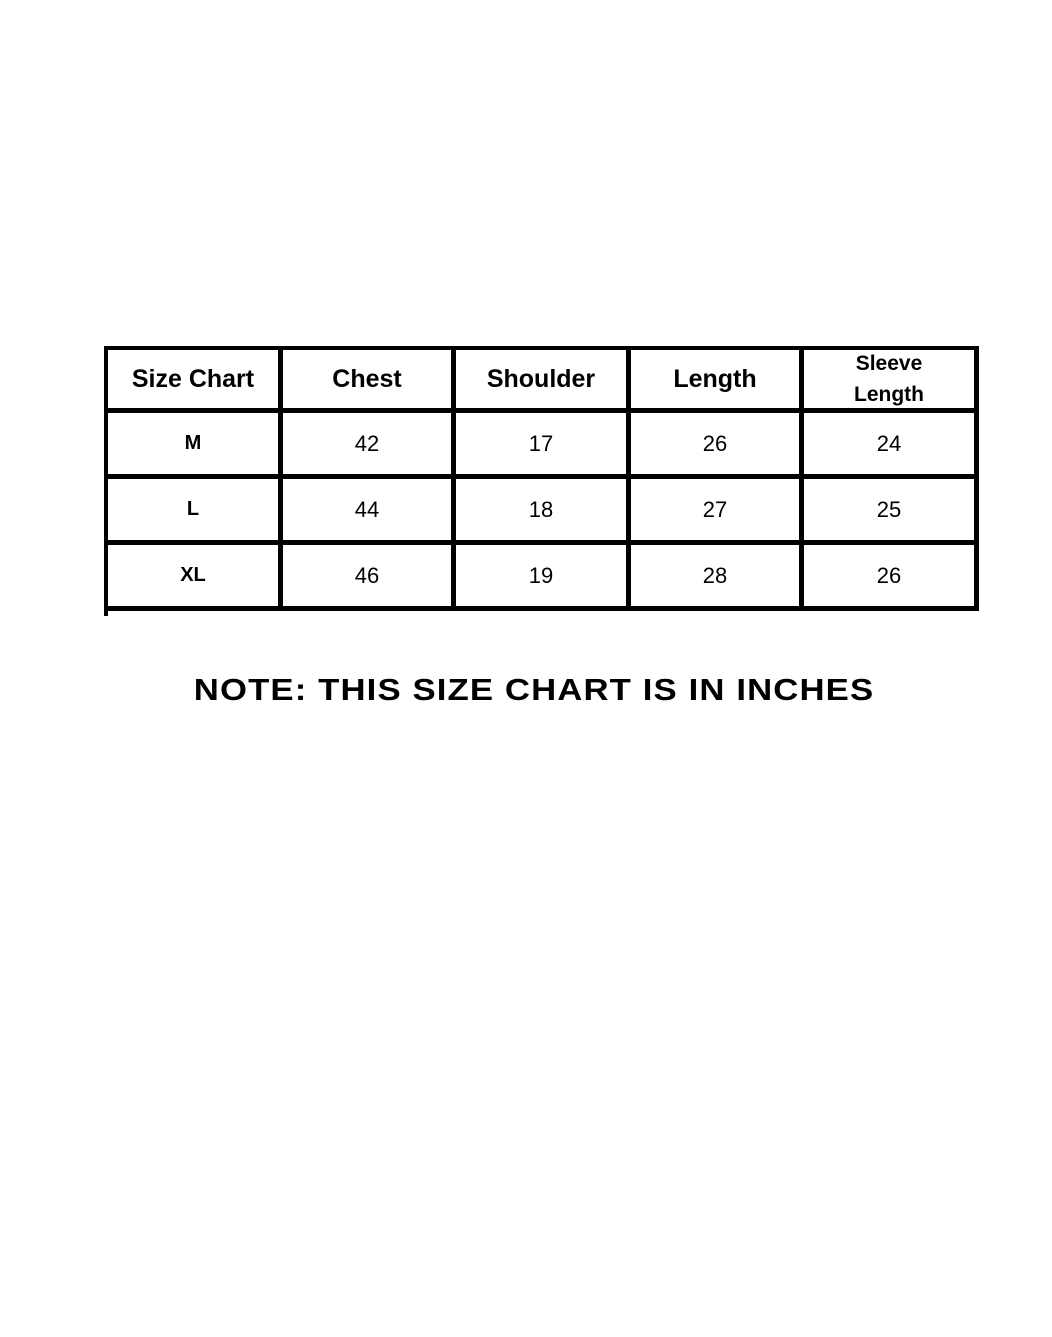  What do you see at coordinates (369, 379) in the screenshot?
I see `header-chest: Chest` at bounding box center [369, 379].